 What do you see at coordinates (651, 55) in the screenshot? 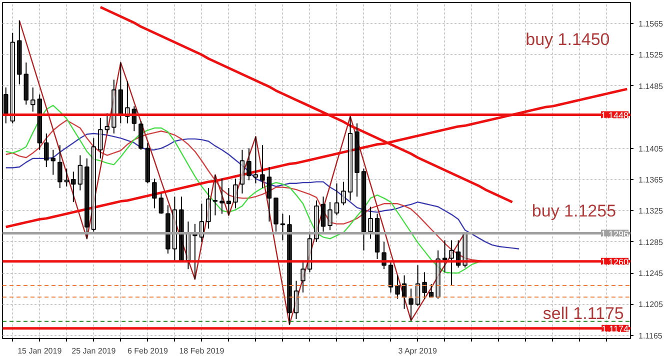
I see `y-tick-label: 1.1525` at bounding box center [651, 55].